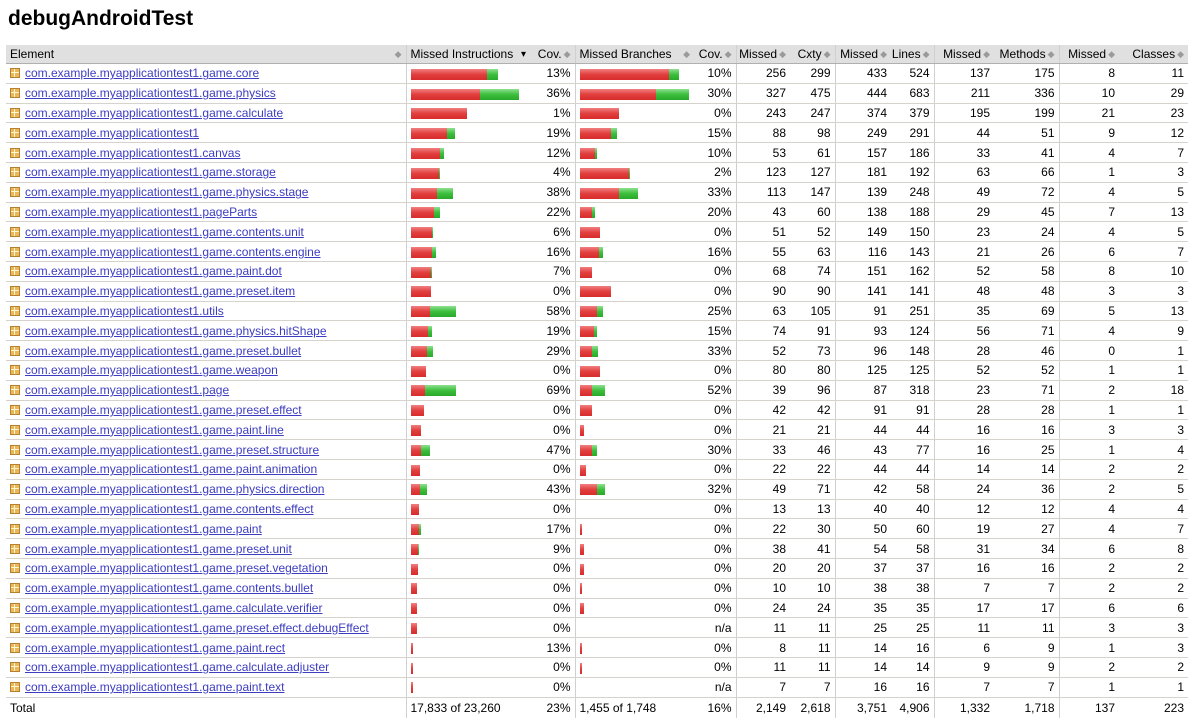 The width and height of the screenshot is (1192, 720). Describe the element at coordinates (141, 211) in the screenshot. I see `package-link: com.example.myapplicationtest1.pageParts` at that location.